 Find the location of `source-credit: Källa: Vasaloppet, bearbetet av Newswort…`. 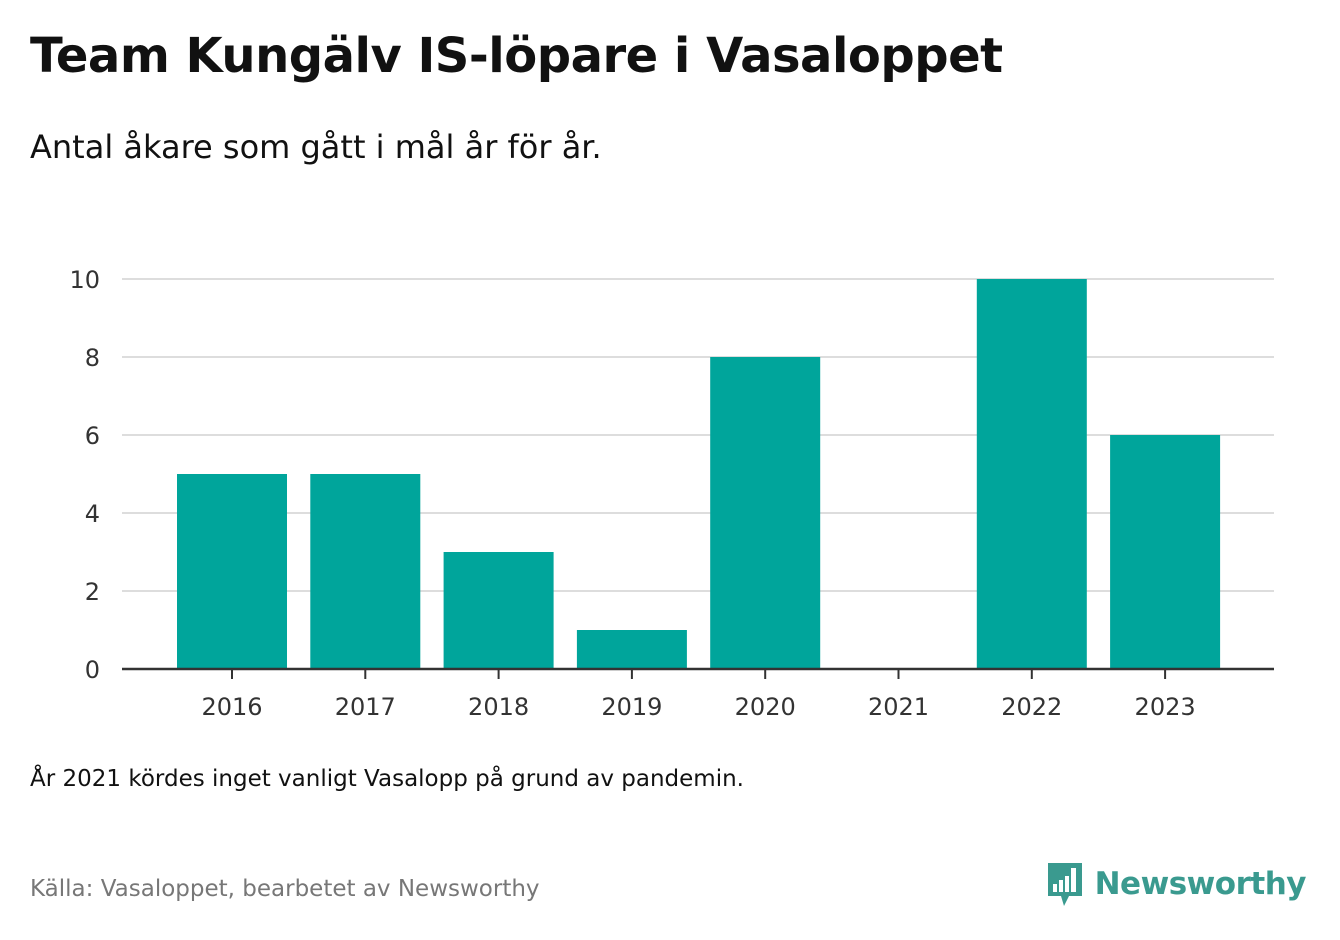

source-credit: Källa: Vasaloppet, bearbetet av Newswort… is located at coordinates (285, 889).